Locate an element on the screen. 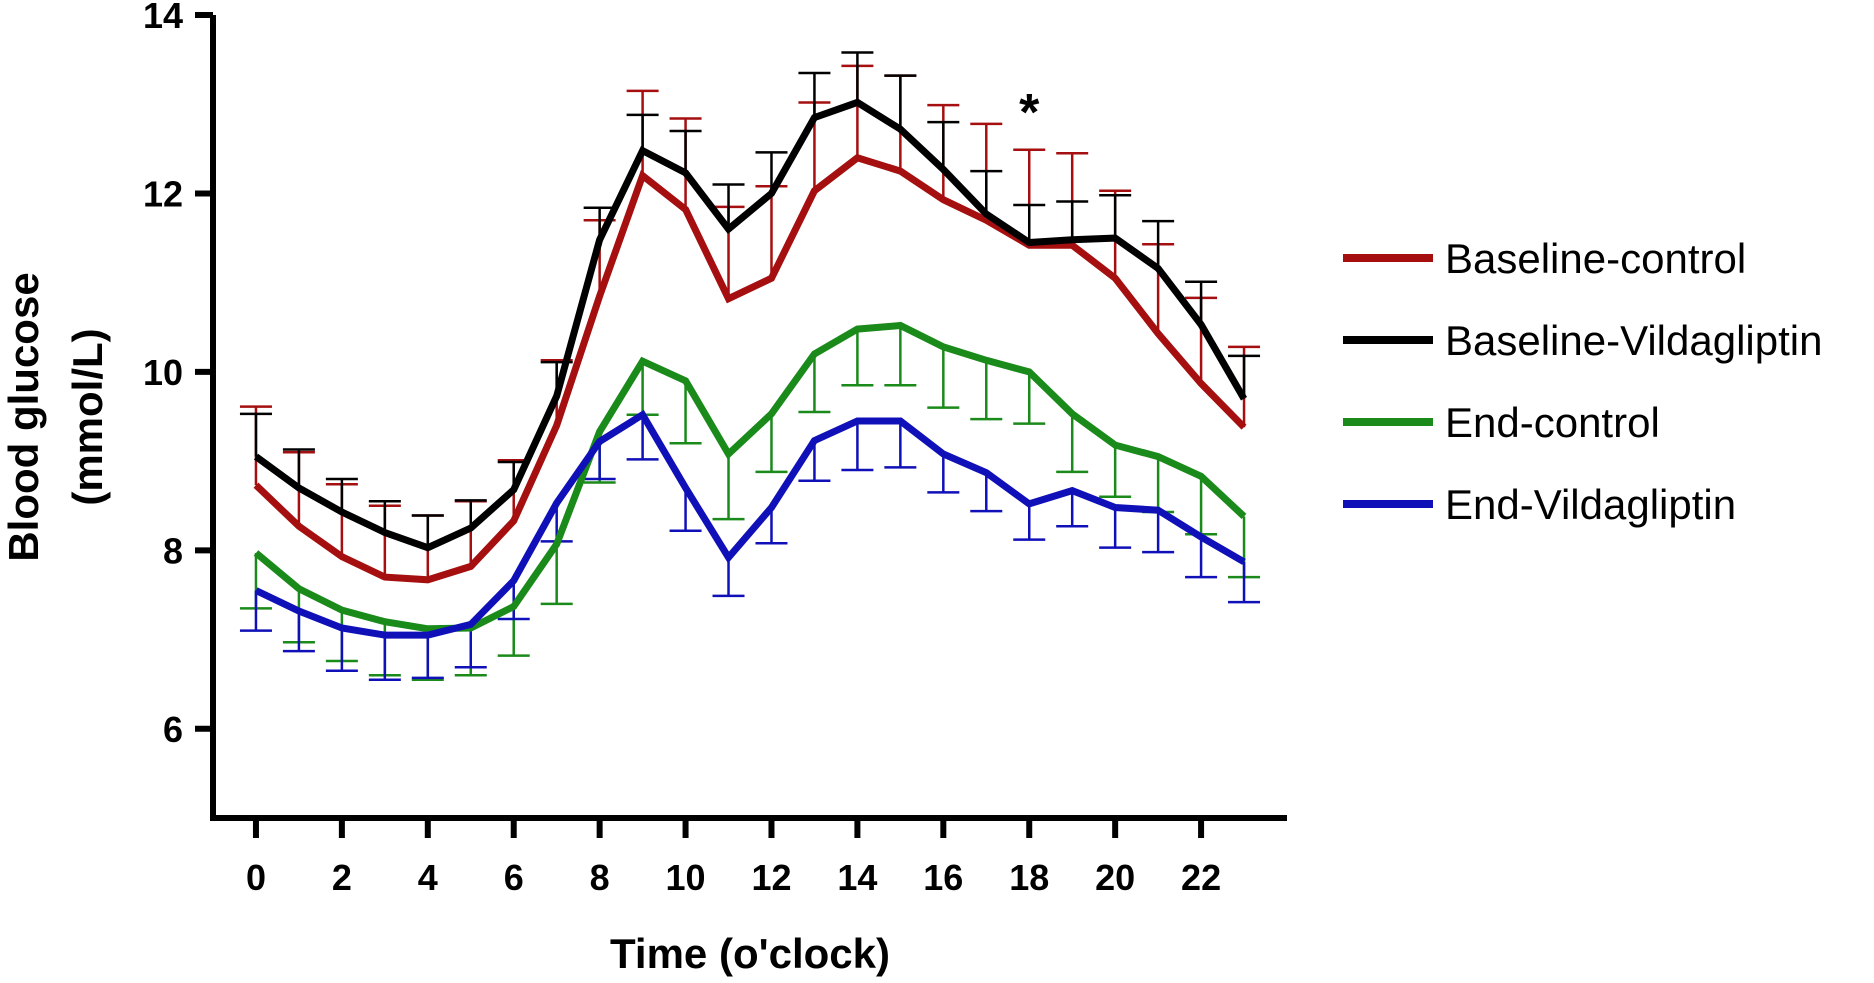 This screenshot has height=983, width=1874. x-tick-label: 2 is located at coordinates (342, 877).